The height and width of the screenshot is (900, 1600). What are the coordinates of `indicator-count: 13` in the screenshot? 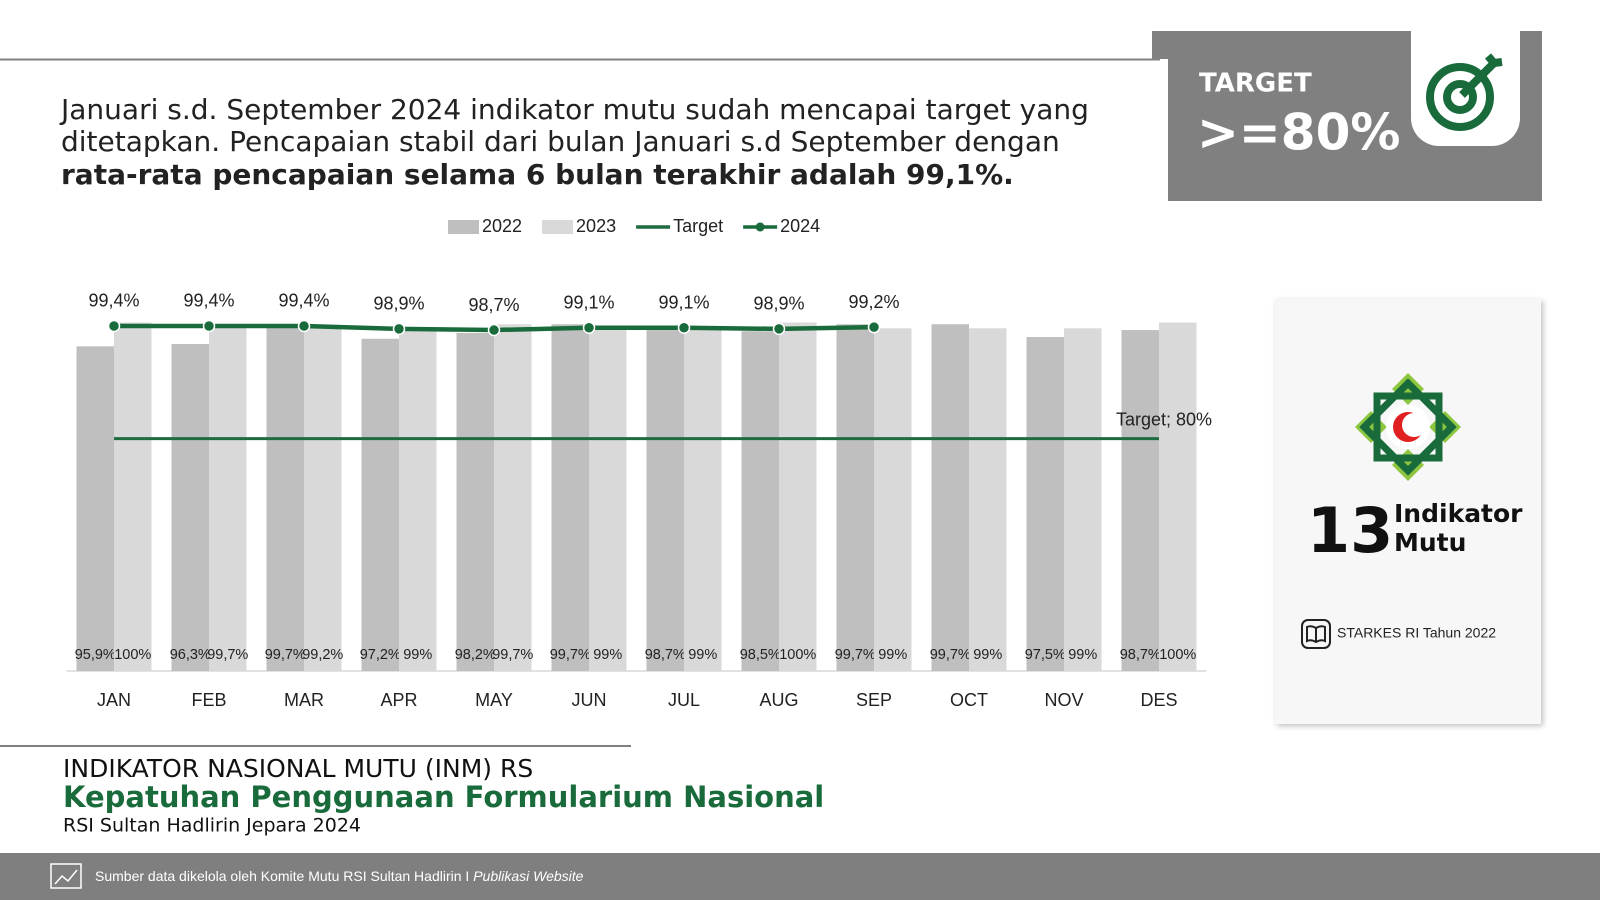 It's located at (1350, 530).